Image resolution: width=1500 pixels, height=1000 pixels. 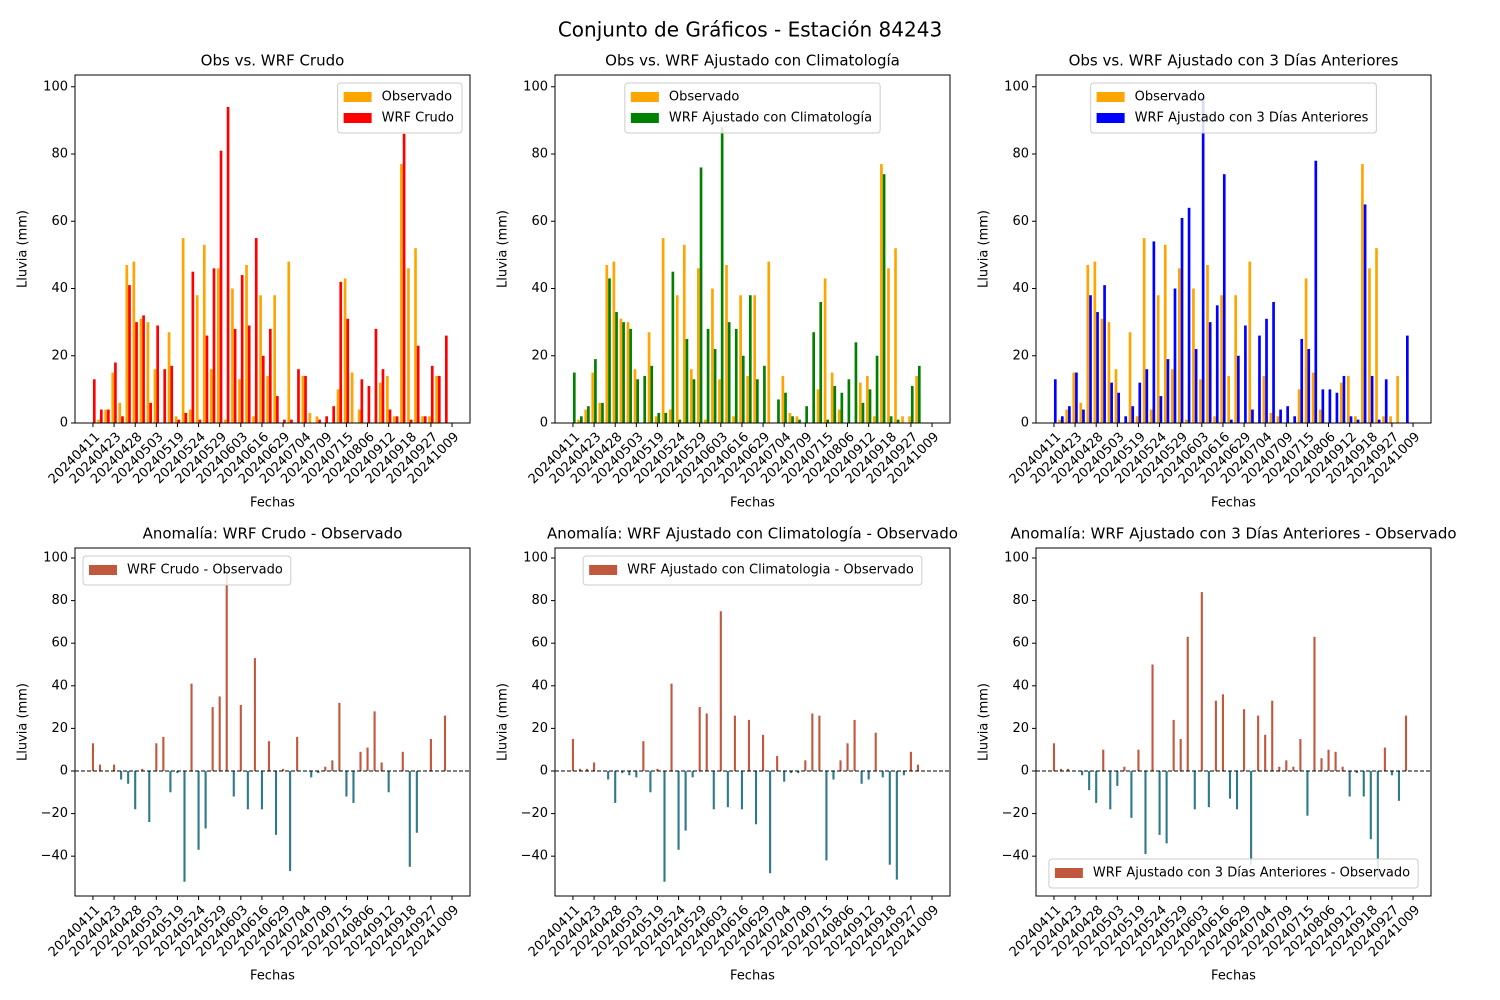 What do you see at coordinates (55, 86) in the screenshot?
I see `y-tick-label: 100` at bounding box center [55, 86].